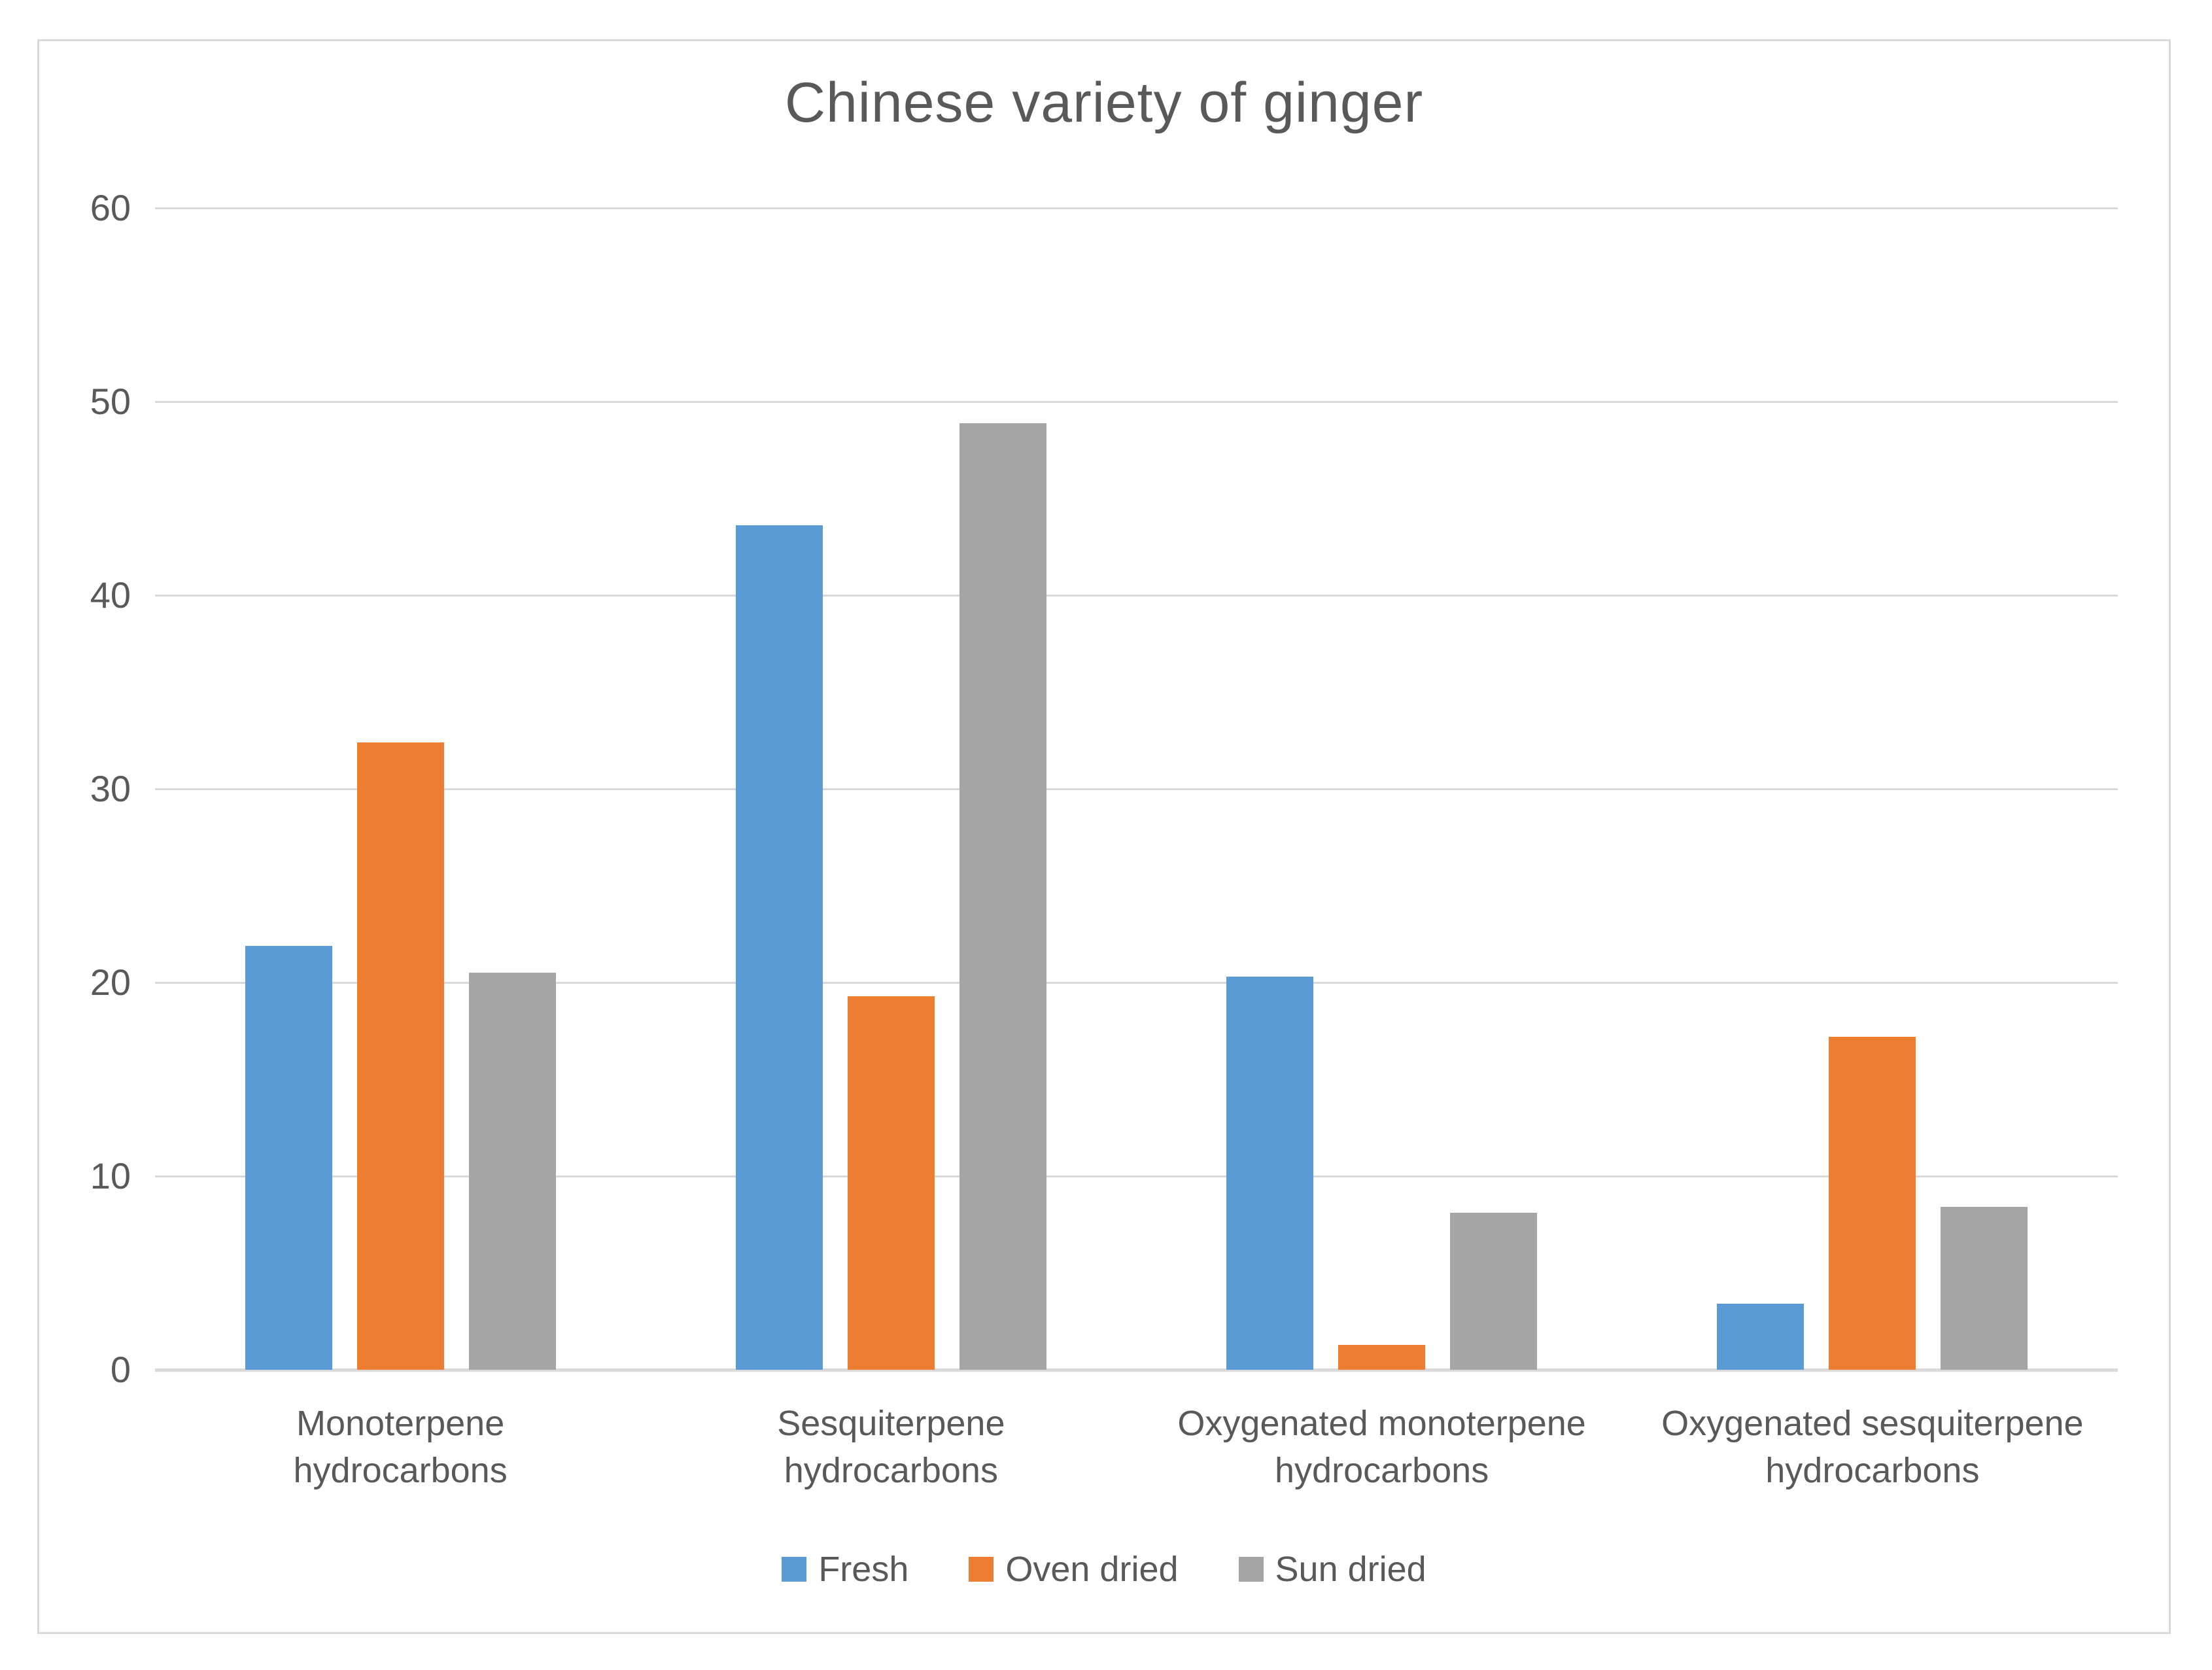 The width and height of the screenshot is (2212, 1670). What do you see at coordinates (400, 1423) in the screenshot?
I see `category-label-line: Monoterpene` at bounding box center [400, 1423].